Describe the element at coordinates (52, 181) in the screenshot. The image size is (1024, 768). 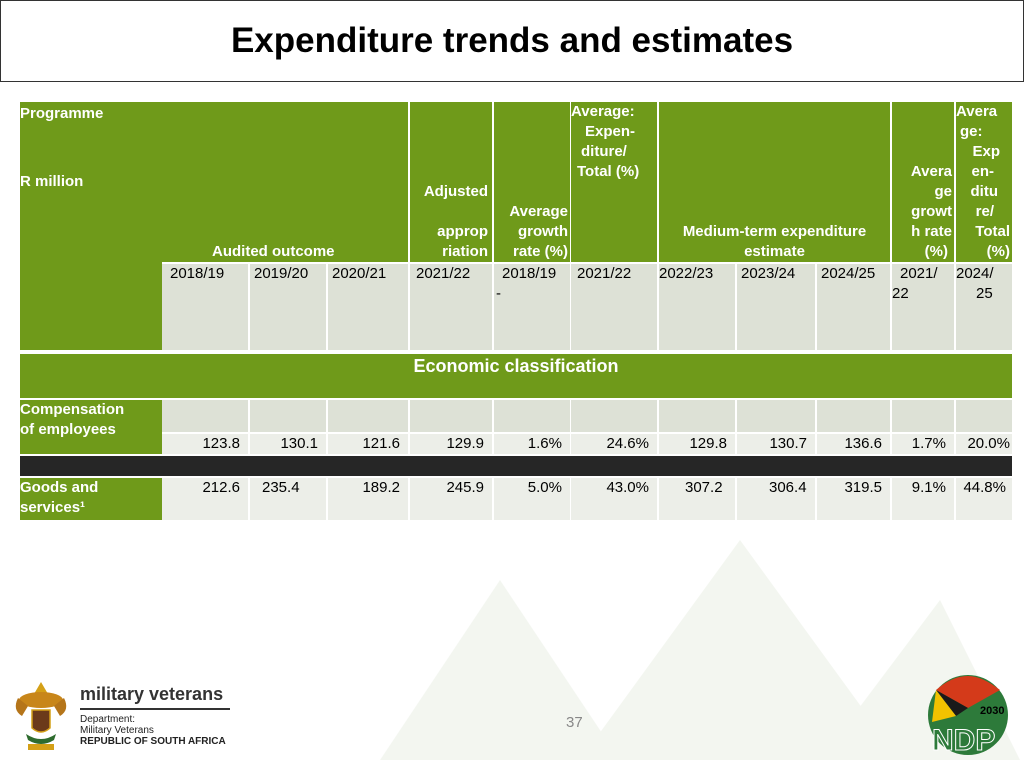
I see `r-million-label: R million` at that location.